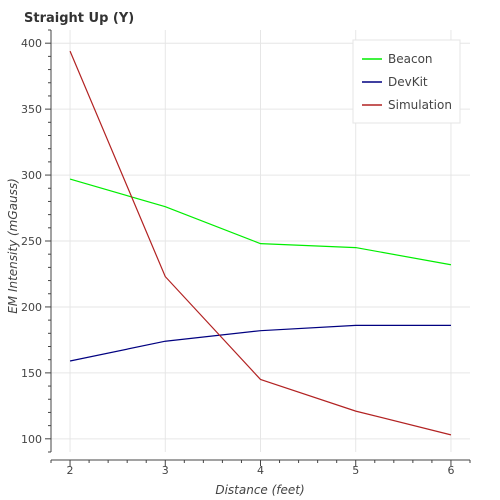 This screenshot has height=500, width=500. What do you see at coordinates (31, 307) in the screenshot?
I see `y-tick-label: 200` at bounding box center [31, 307].